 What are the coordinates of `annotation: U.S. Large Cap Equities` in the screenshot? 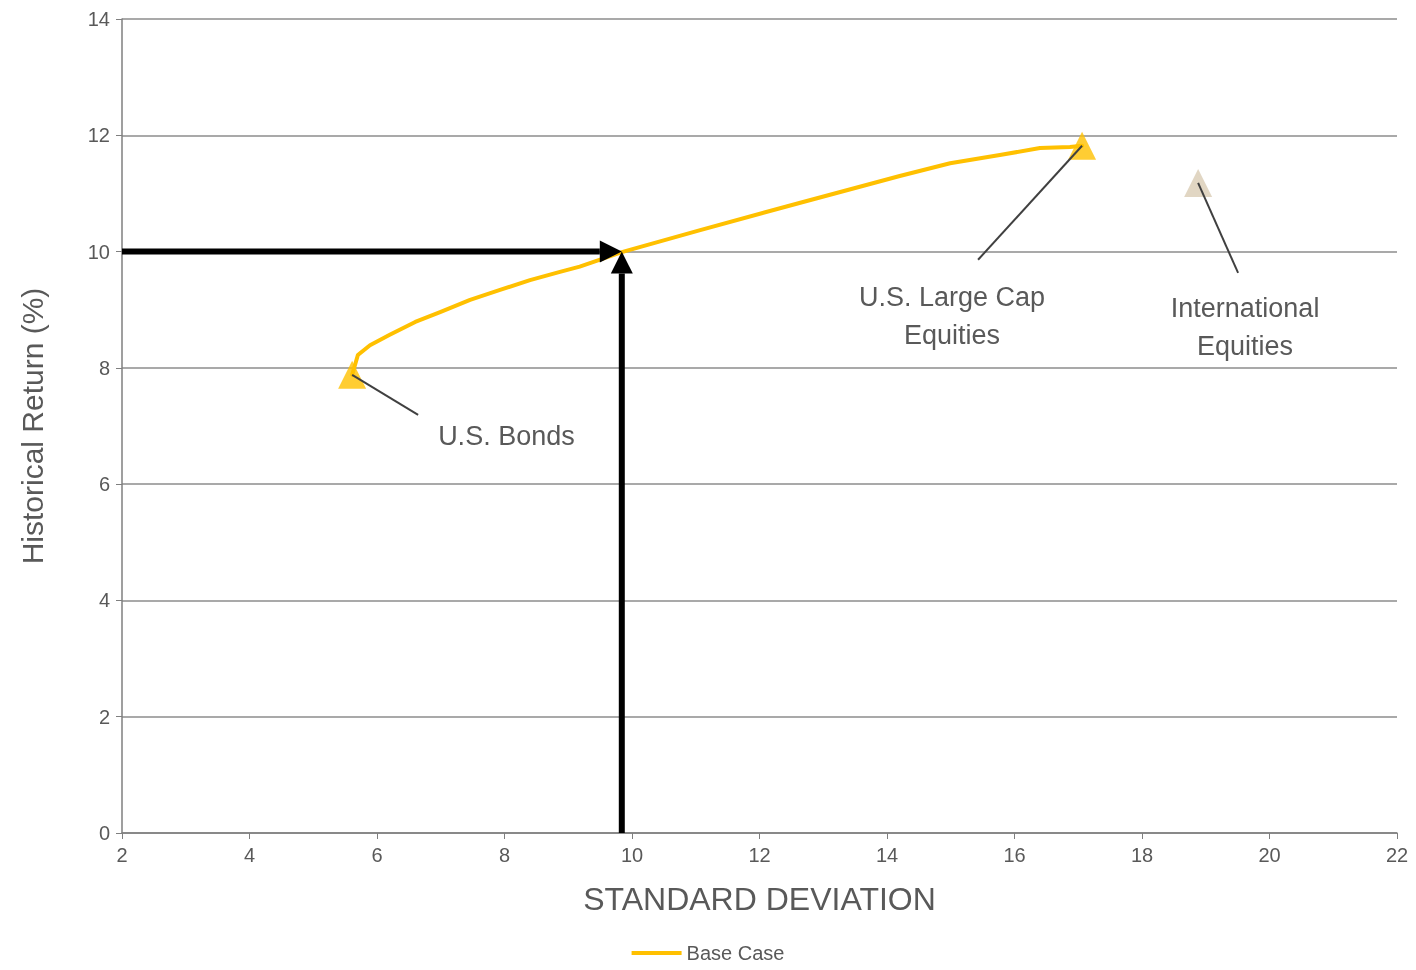 It's located at (952, 315).